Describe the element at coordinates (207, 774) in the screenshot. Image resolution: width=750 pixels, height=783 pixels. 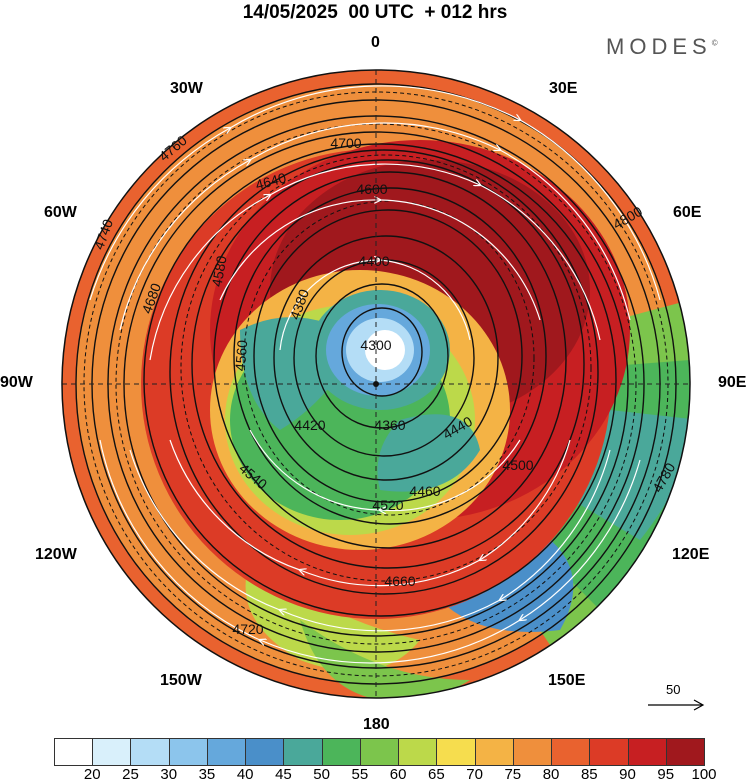
I see `colorbar-tick-label: 35` at that location.